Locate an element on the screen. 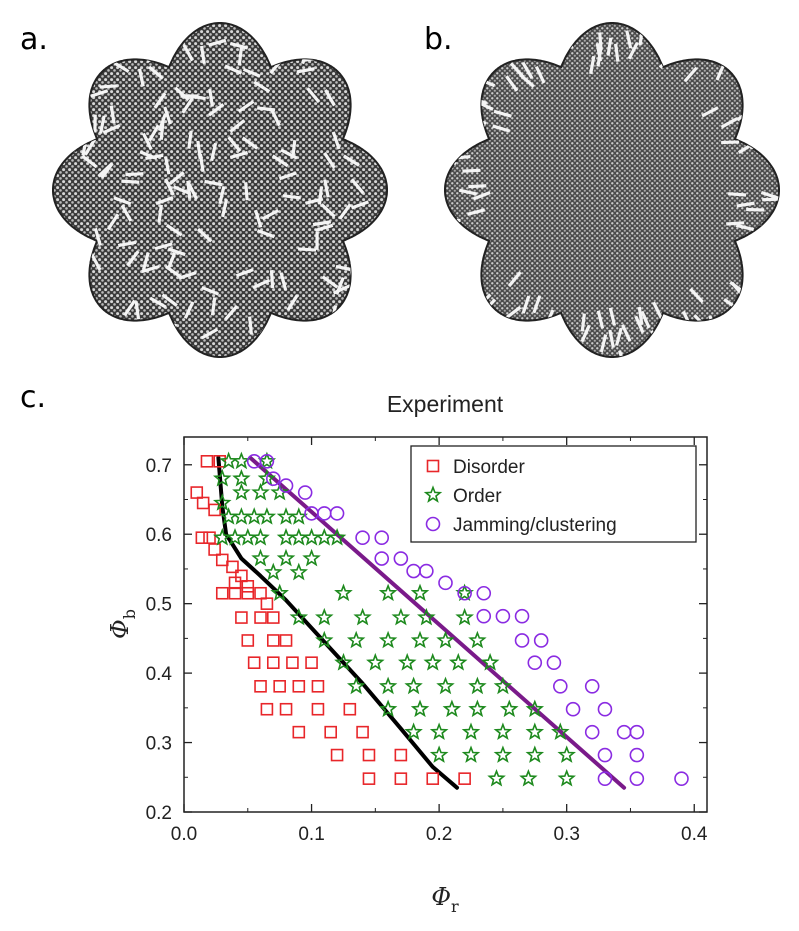 The image size is (799, 931). x-tick-label: 0.0 is located at coordinates (184, 834).